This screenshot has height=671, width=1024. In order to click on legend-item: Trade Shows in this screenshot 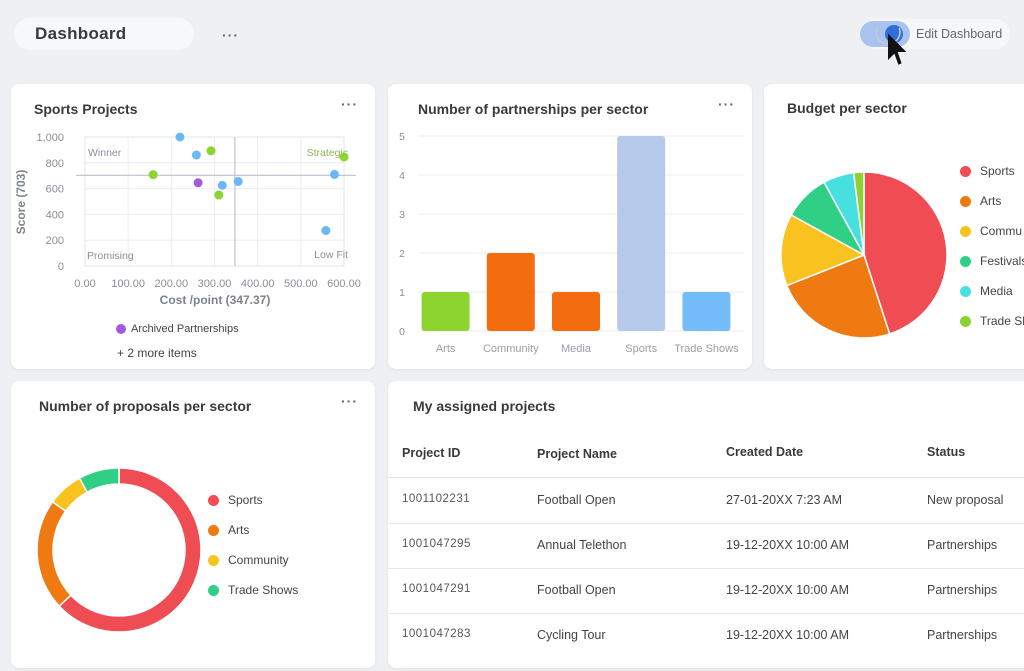, I will do `click(253, 590)`.